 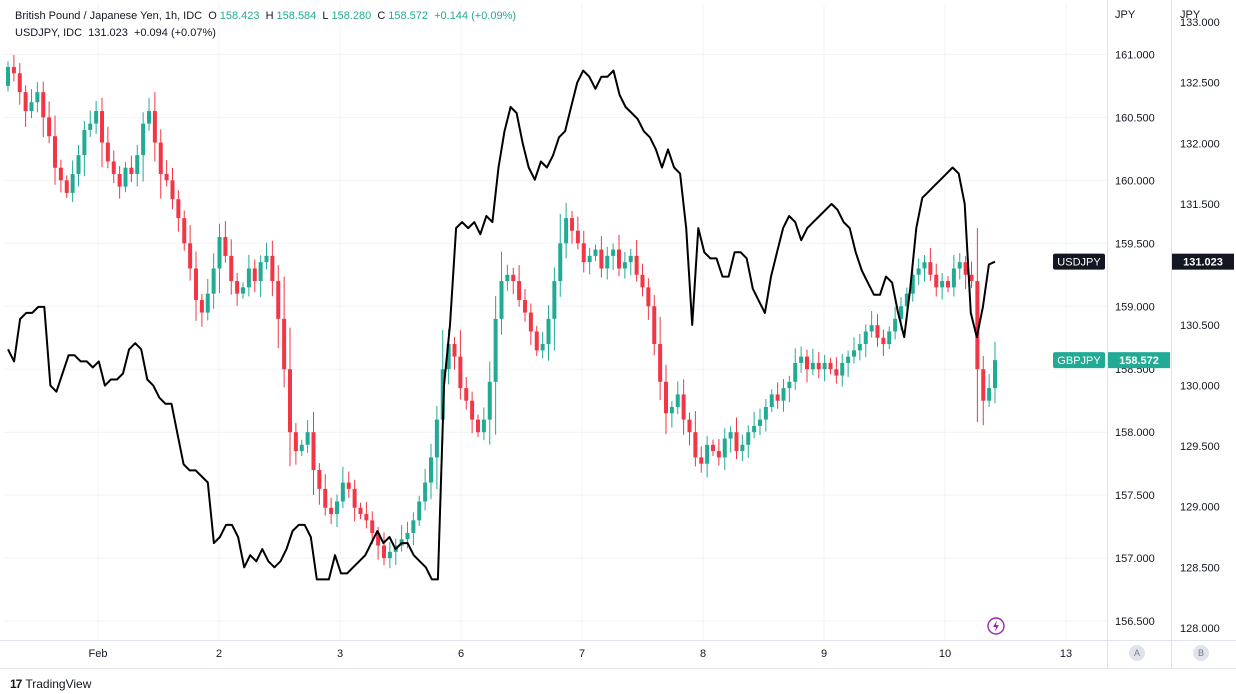 I want to click on brand-name: TradingView, so click(x=58, y=684).